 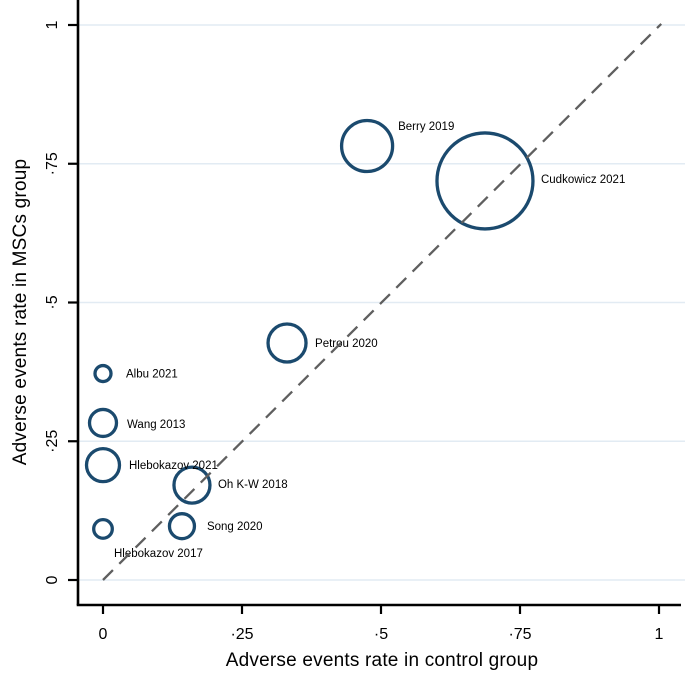 I want to click on x-tick-label: ·75, so click(x=519, y=634).